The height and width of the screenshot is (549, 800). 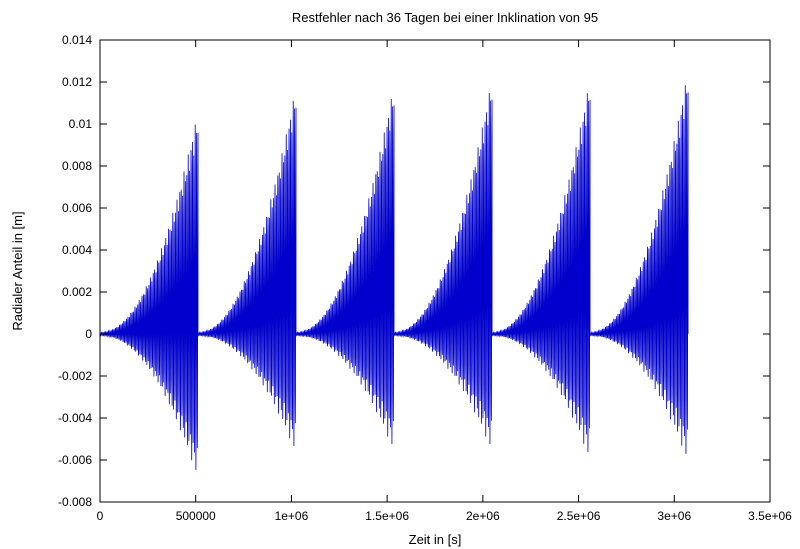 What do you see at coordinates (77, 292) in the screenshot?
I see `y-tick-label: 0.002` at bounding box center [77, 292].